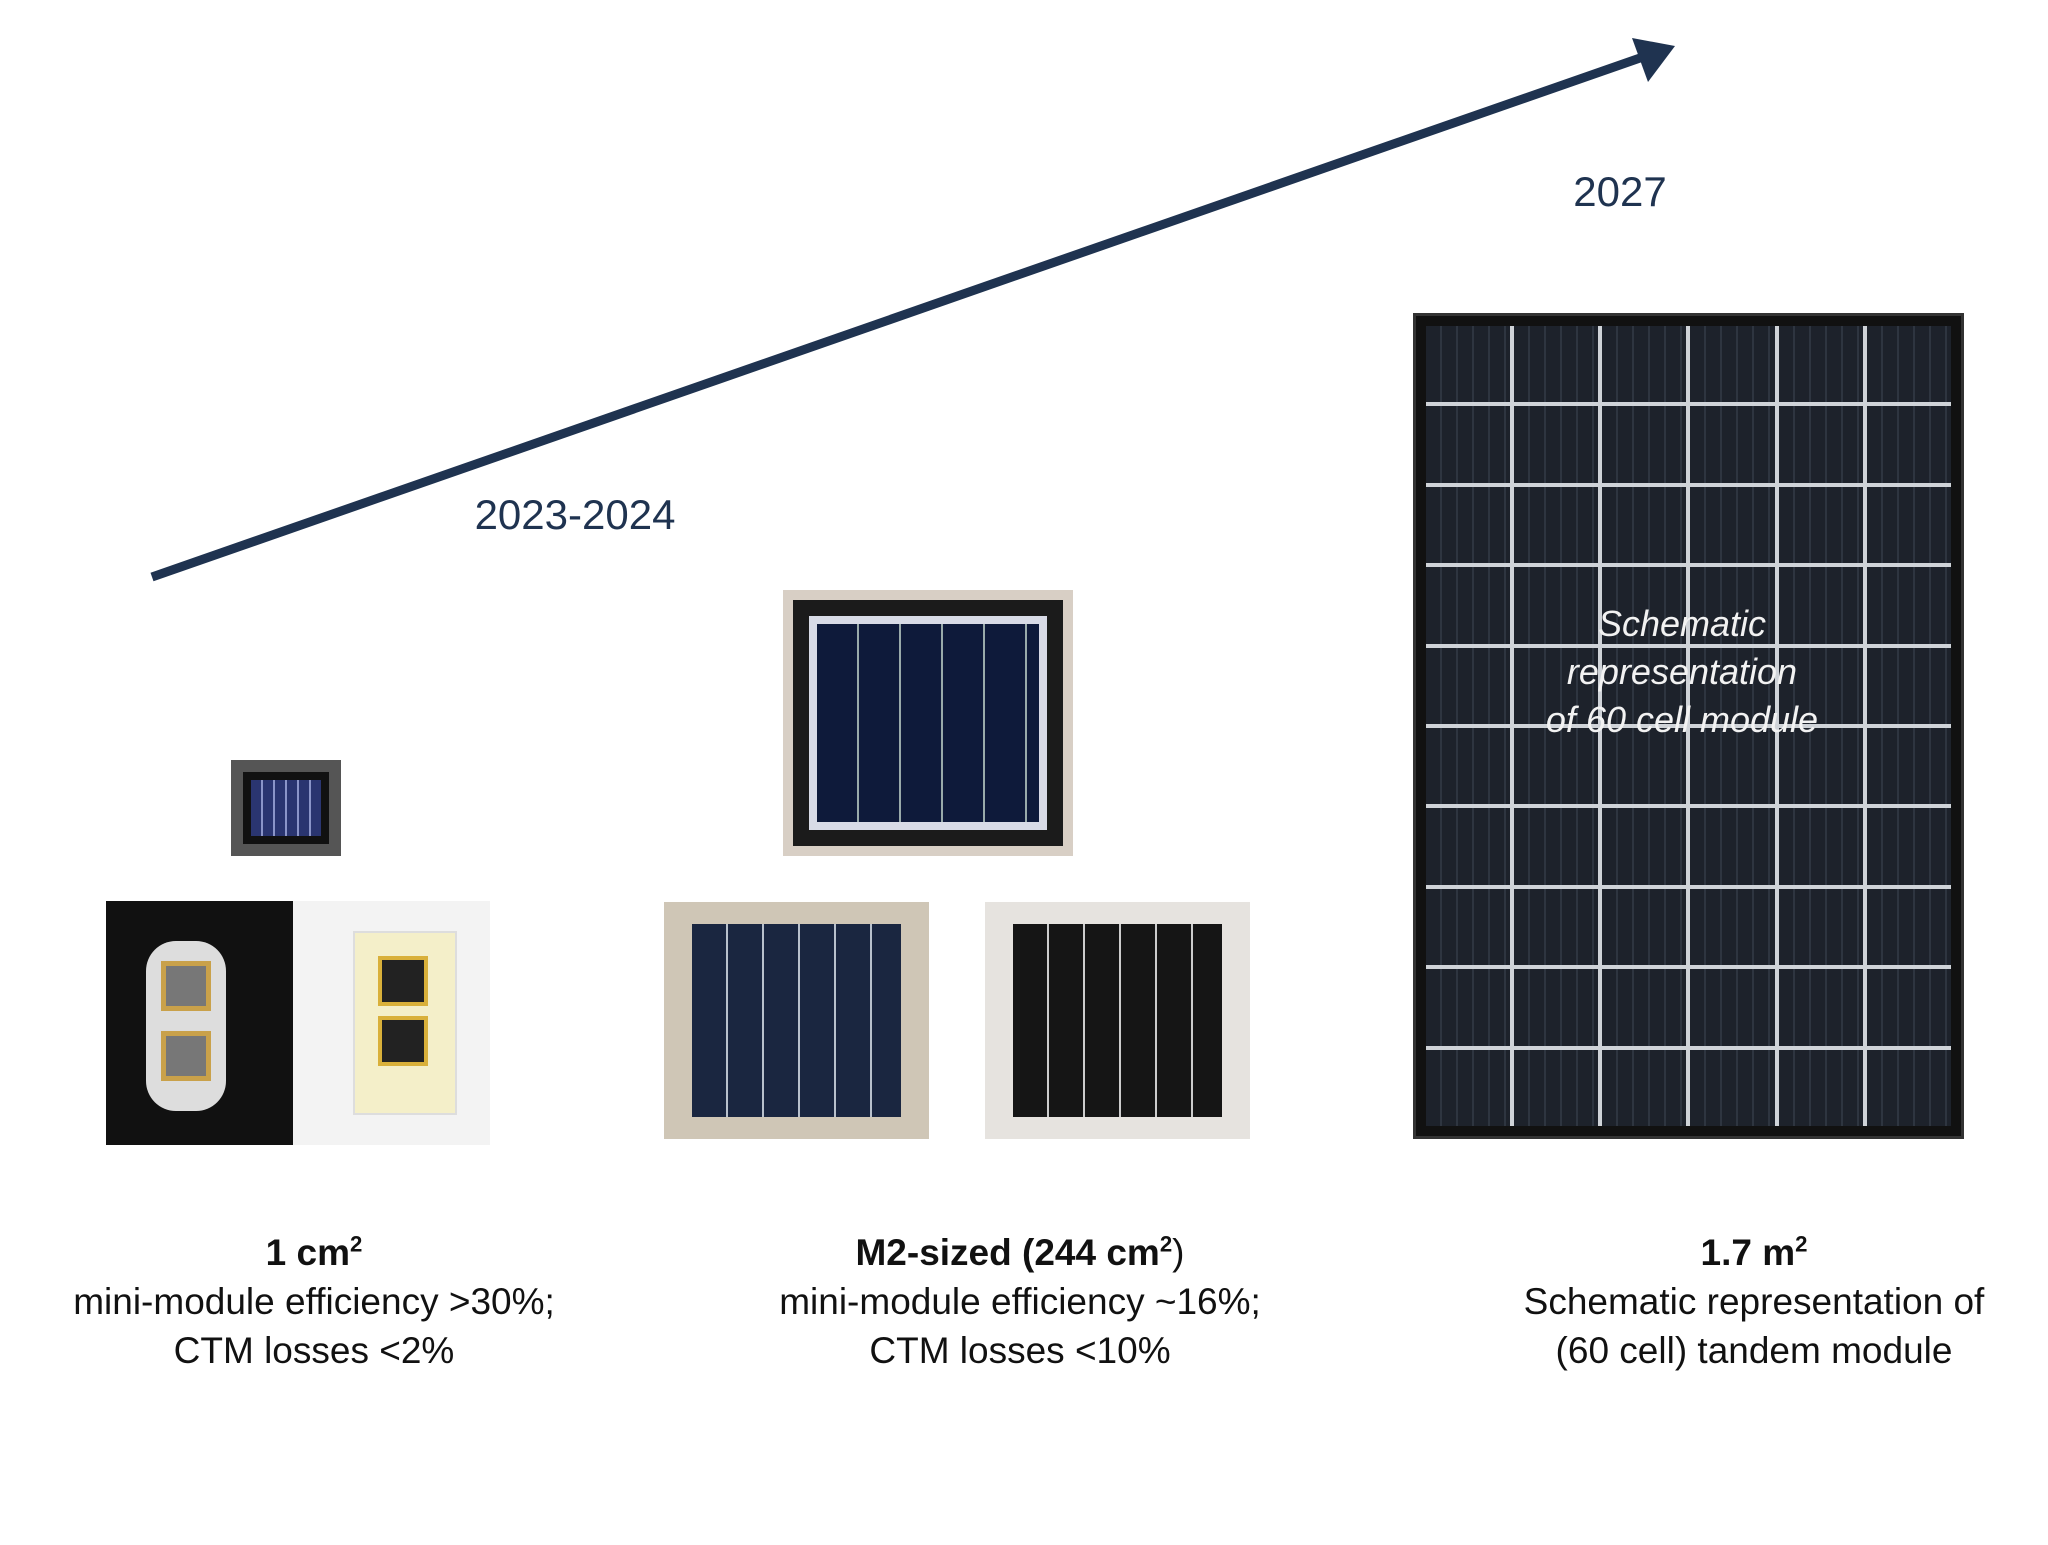  I want to click on start-year-label: 2023-2024, so click(575, 514).